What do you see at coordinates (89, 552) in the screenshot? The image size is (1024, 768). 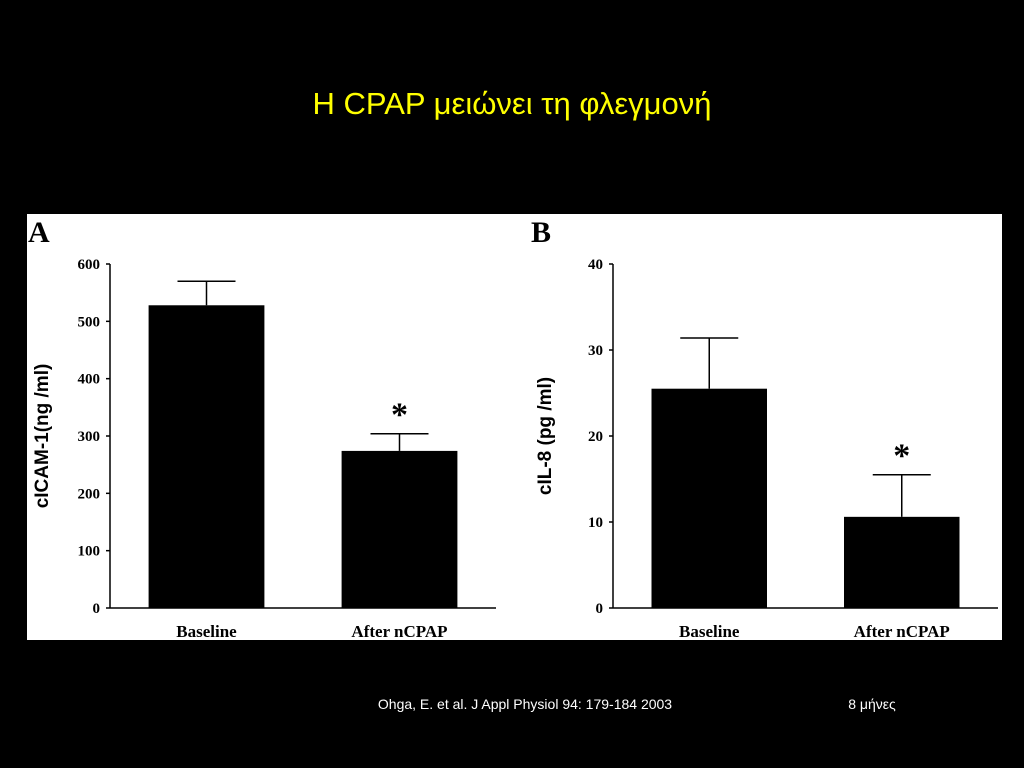 I see `y-tick-label: 100` at bounding box center [89, 552].